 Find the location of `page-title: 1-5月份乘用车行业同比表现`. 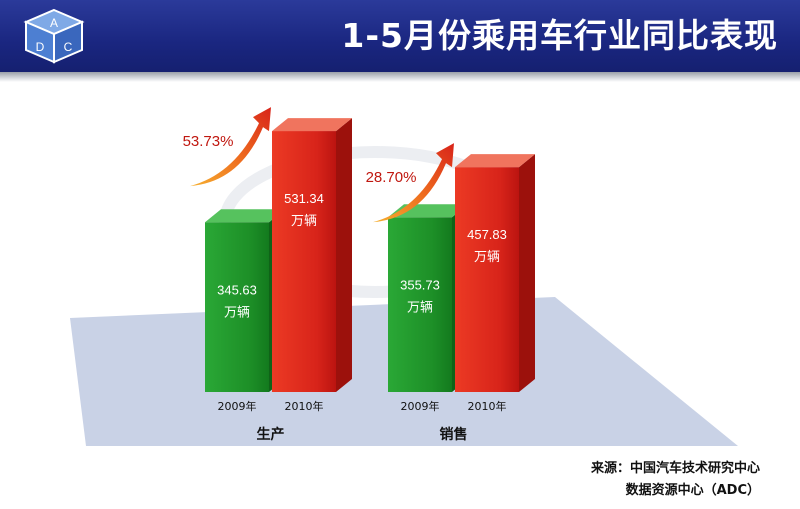

page-title: 1-5月份乘用车行业同比表现 is located at coordinates (559, 35).